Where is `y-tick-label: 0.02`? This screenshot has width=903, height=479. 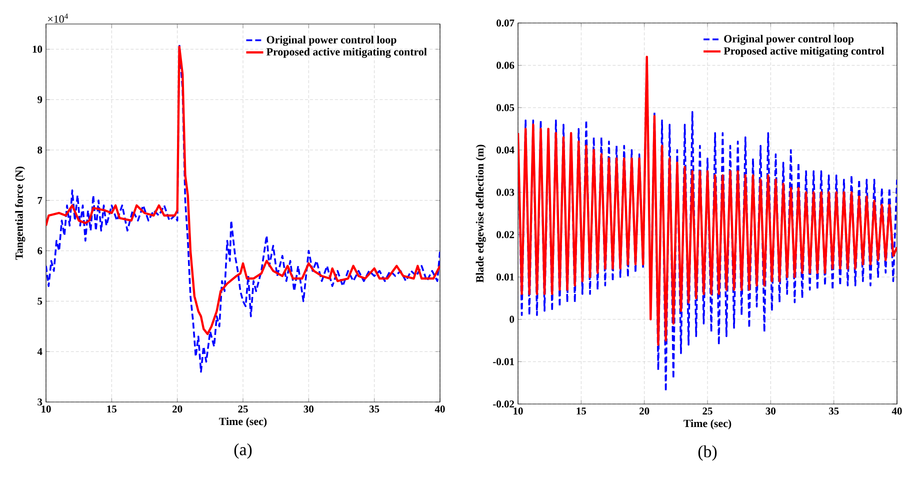 y-tick-label: 0.02 is located at coordinates (505, 234).